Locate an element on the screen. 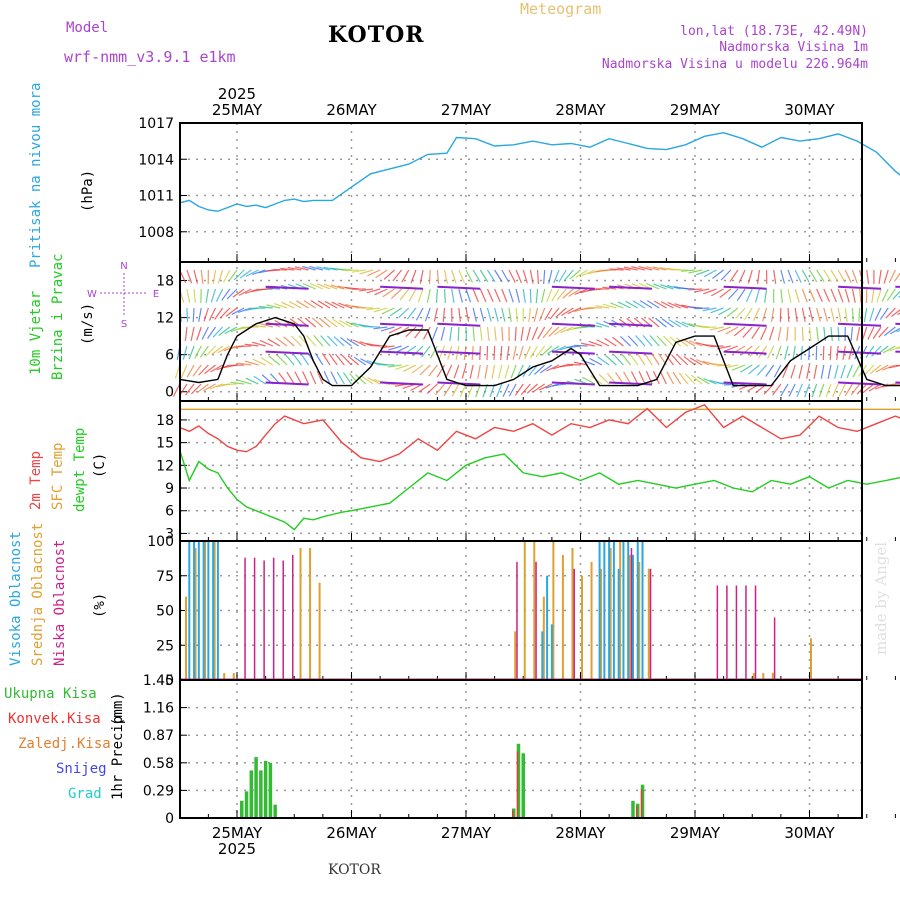 This screenshot has height=900, width=900. y-tick-label: 50 is located at coordinates (165, 612).